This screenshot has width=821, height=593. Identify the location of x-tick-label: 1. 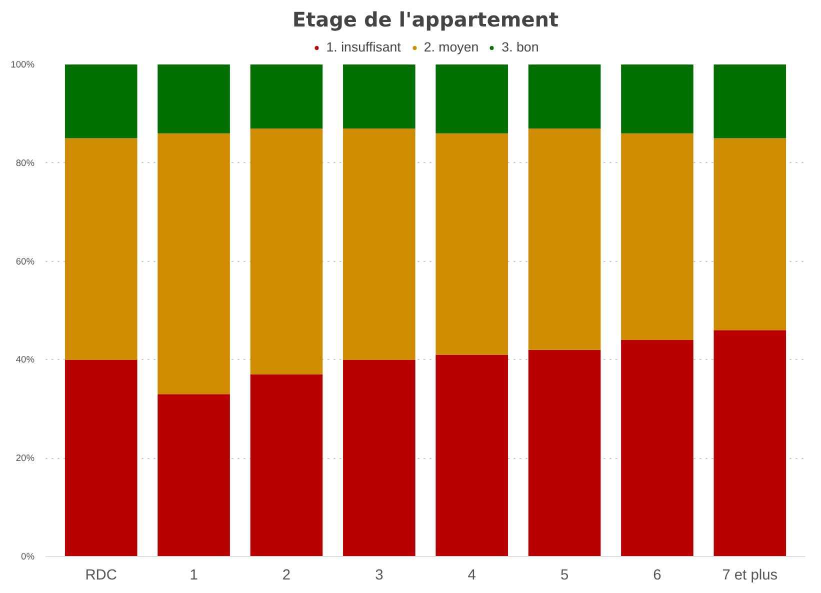
(194, 576).